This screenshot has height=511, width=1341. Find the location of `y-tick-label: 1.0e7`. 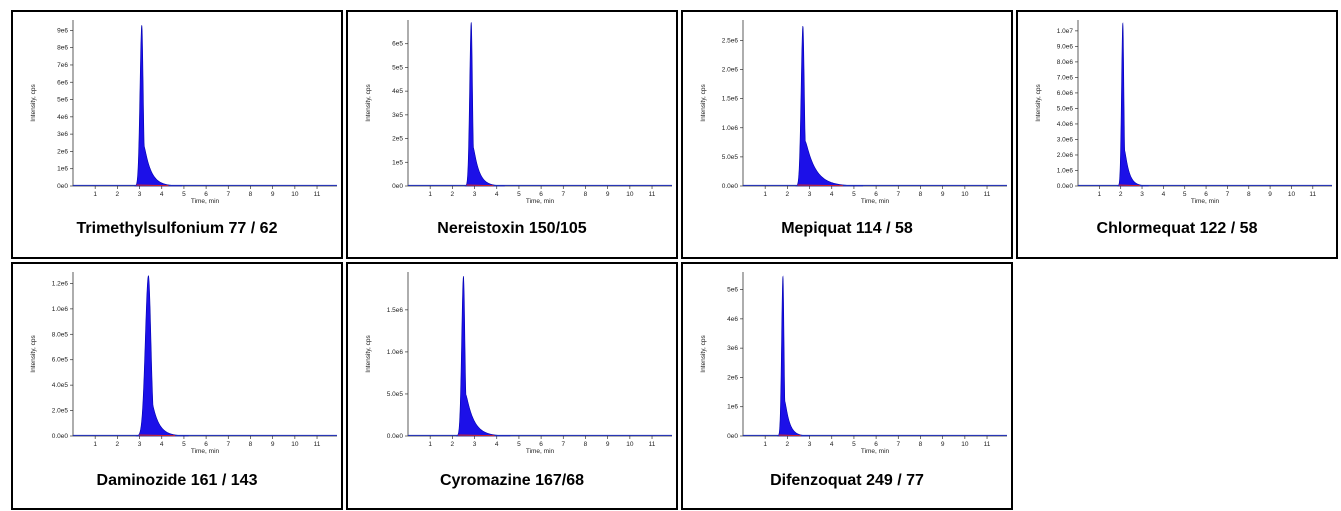

y-tick-label: 1.0e7 is located at coordinates (1065, 31).